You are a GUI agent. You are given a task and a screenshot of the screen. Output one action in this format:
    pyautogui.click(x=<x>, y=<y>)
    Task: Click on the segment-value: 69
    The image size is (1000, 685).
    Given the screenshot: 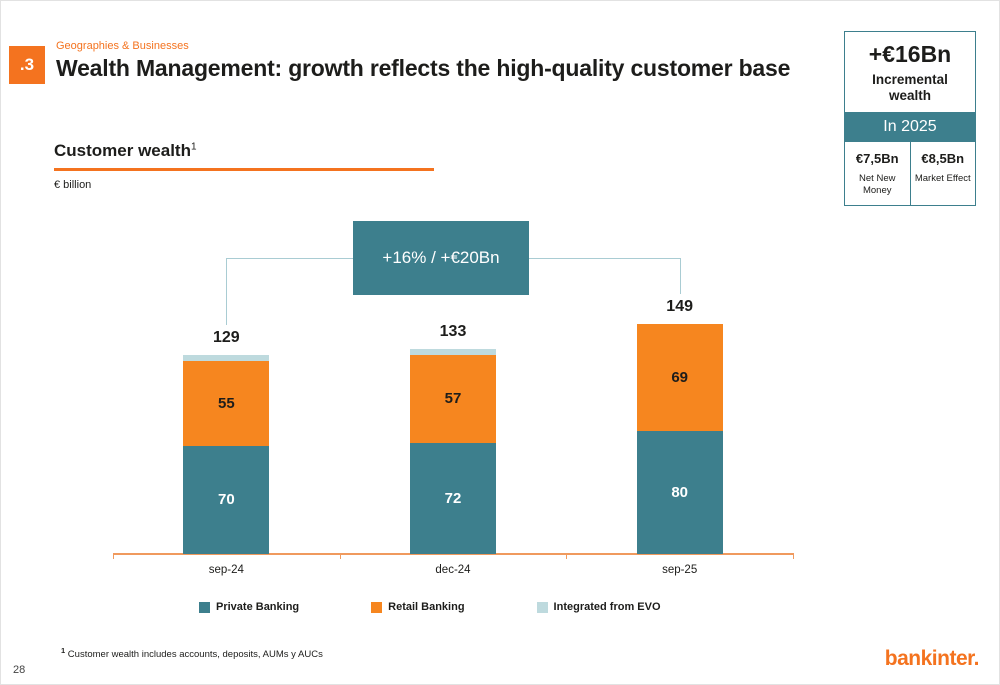 What is the action you would take?
    pyautogui.click(x=679, y=377)
    